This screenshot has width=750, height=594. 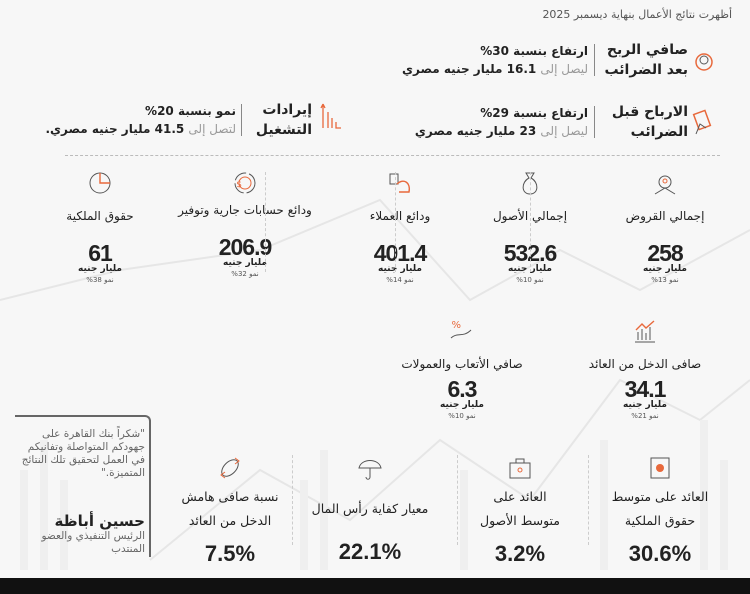 I want to click on metric-value: 206.9, so click(x=245, y=247).